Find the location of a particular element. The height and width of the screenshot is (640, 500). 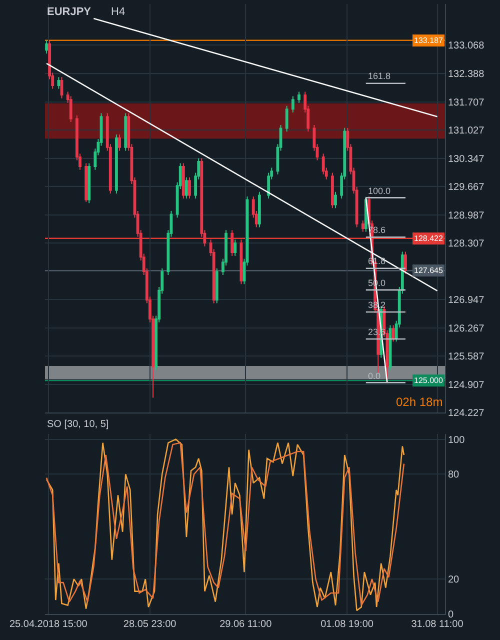

y-tick-label: 131.707 is located at coordinates (466, 102).